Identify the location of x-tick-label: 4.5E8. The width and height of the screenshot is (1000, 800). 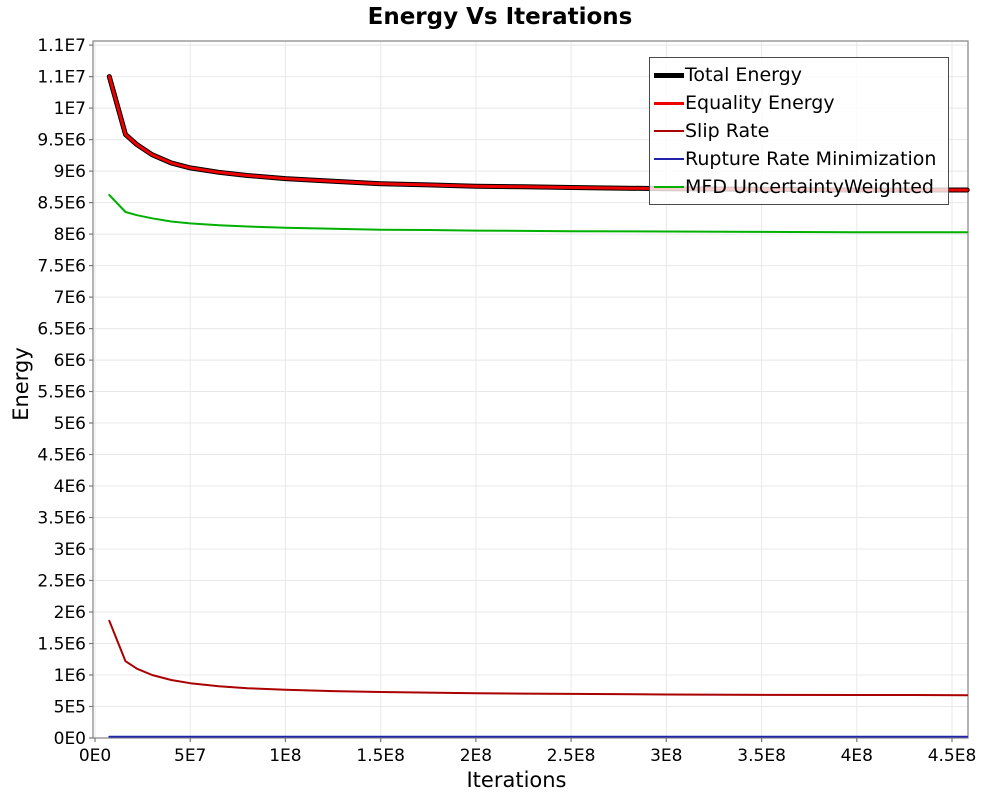
(952, 756).